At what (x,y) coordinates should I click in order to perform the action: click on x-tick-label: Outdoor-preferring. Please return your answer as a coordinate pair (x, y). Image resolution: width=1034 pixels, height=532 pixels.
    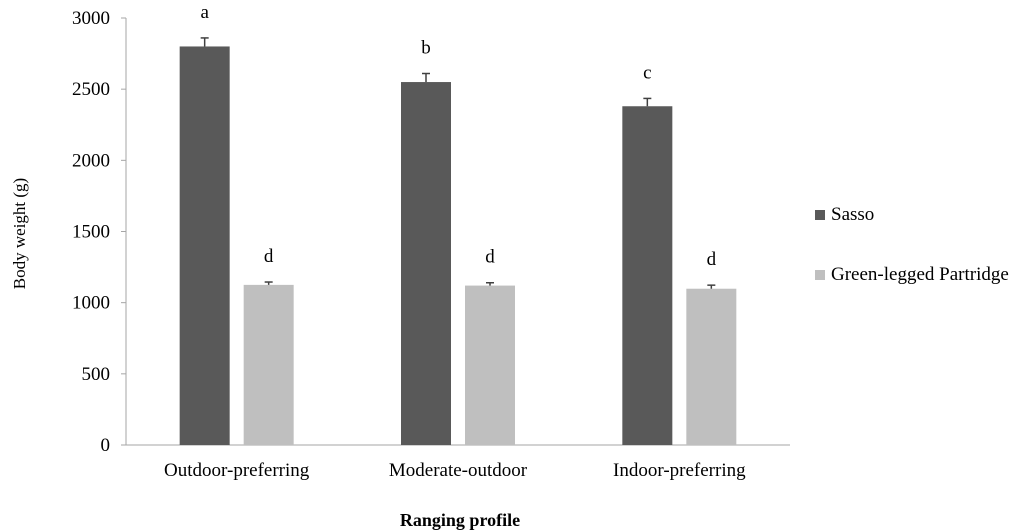
    Looking at the image, I should click on (237, 470).